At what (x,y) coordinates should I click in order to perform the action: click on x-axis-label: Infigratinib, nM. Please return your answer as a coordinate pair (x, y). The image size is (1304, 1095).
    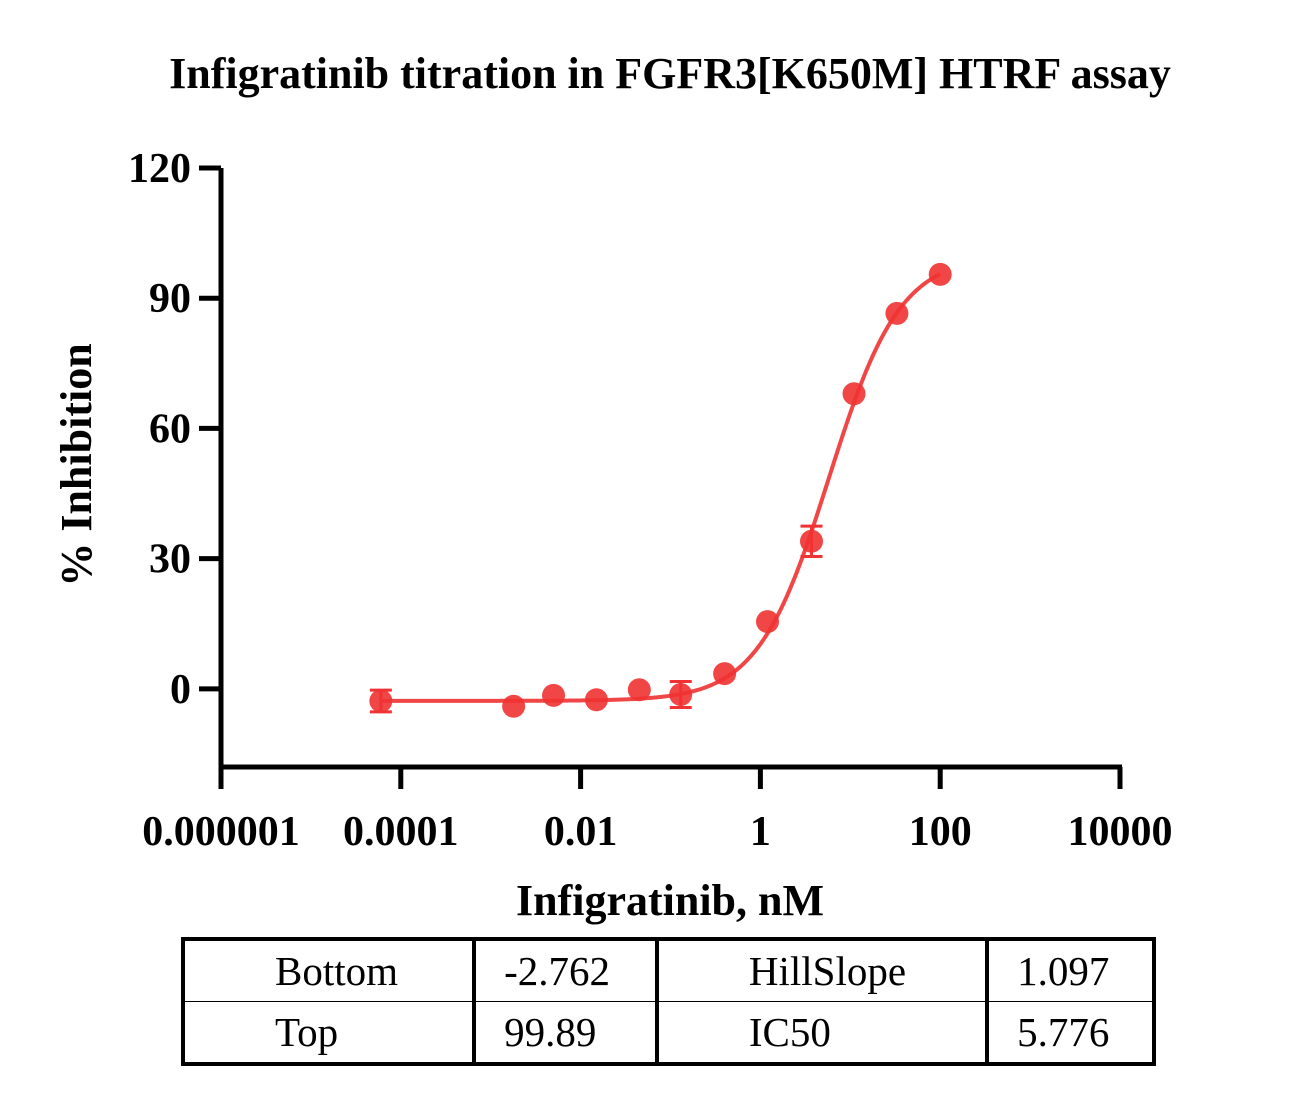
    Looking at the image, I should click on (670, 900).